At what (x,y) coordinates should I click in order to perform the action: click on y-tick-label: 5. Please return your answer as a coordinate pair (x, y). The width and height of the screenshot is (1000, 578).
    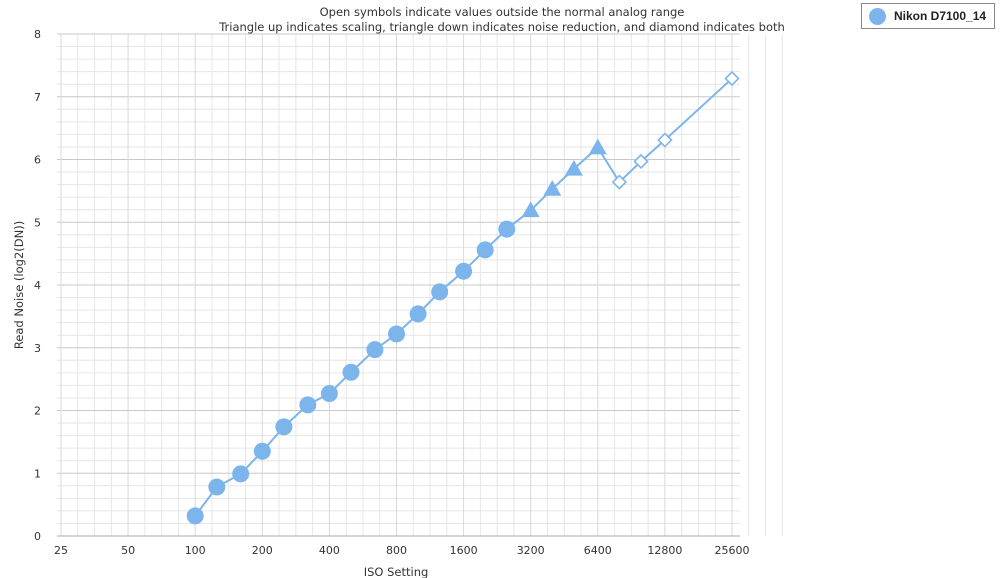
    Looking at the image, I should click on (37, 222).